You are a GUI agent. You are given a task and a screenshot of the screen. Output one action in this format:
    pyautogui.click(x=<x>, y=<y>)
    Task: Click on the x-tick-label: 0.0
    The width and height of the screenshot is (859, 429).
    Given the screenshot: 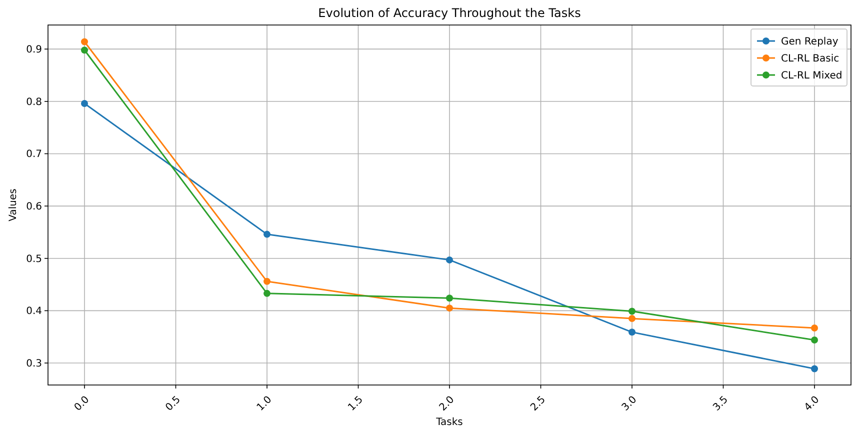 What is the action you would take?
    pyautogui.click(x=82, y=404)
    